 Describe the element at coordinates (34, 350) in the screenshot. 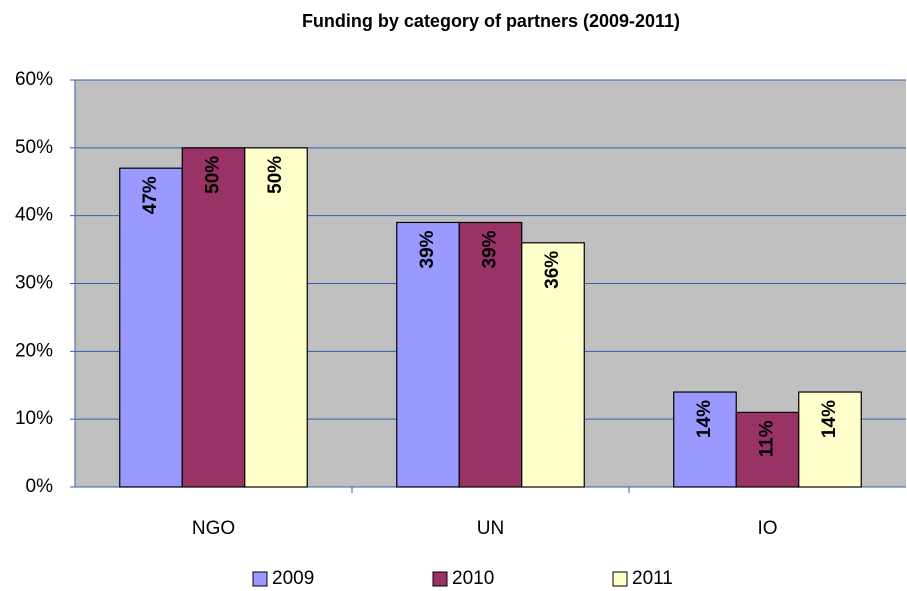

I see `y-tick-label: 20%` at that location.